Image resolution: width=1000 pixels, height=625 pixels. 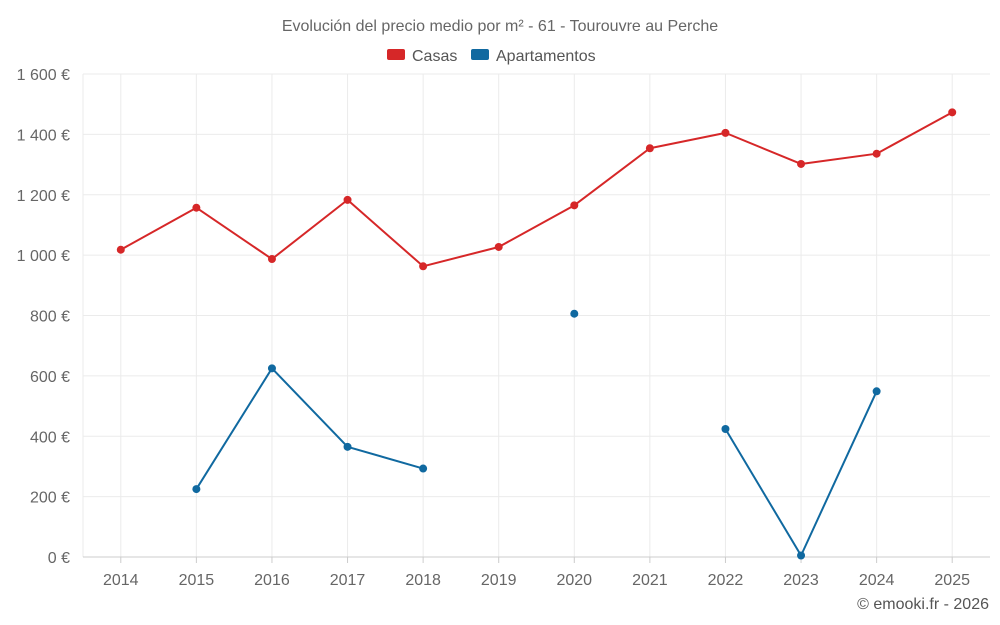 What do you see at coordinates (434, 56) in the screenshot?
I see `legend-label-casas: Casas` at bounding box center [434, 56].